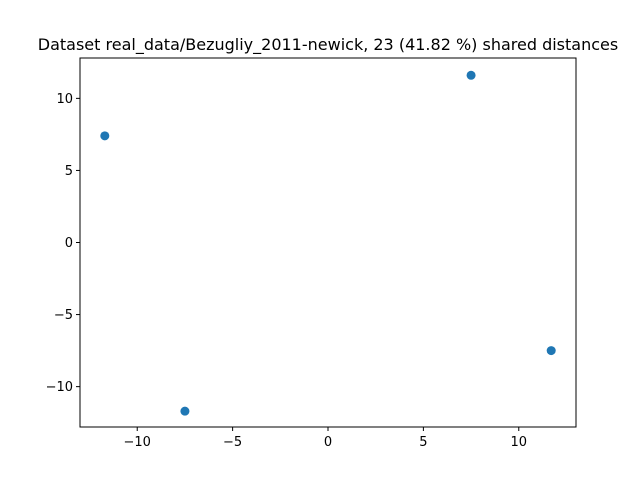 The height and width of the screenshot is (480, 640). What do you see at coordinates (63, 315) in the screenshot?
I see `y-tick-label: −5` at bounding box center [63, 315].